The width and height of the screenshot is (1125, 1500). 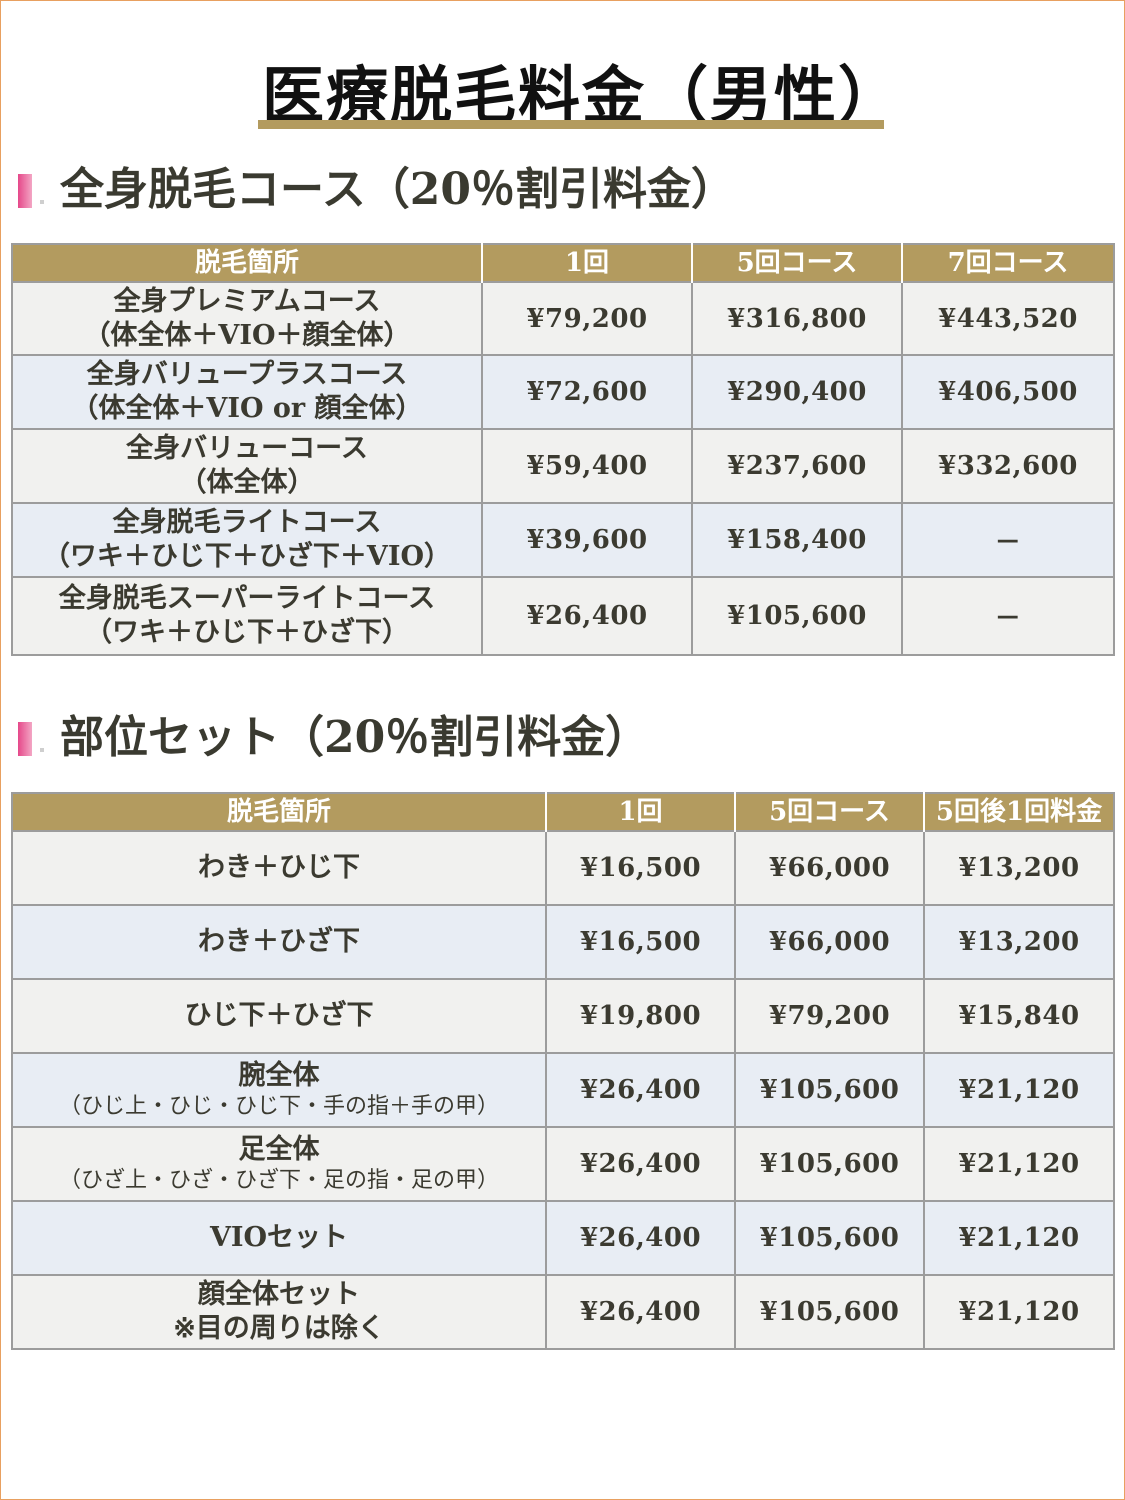 I want to click on price-5-course: ¥316,800, so click(x=797, y=318).